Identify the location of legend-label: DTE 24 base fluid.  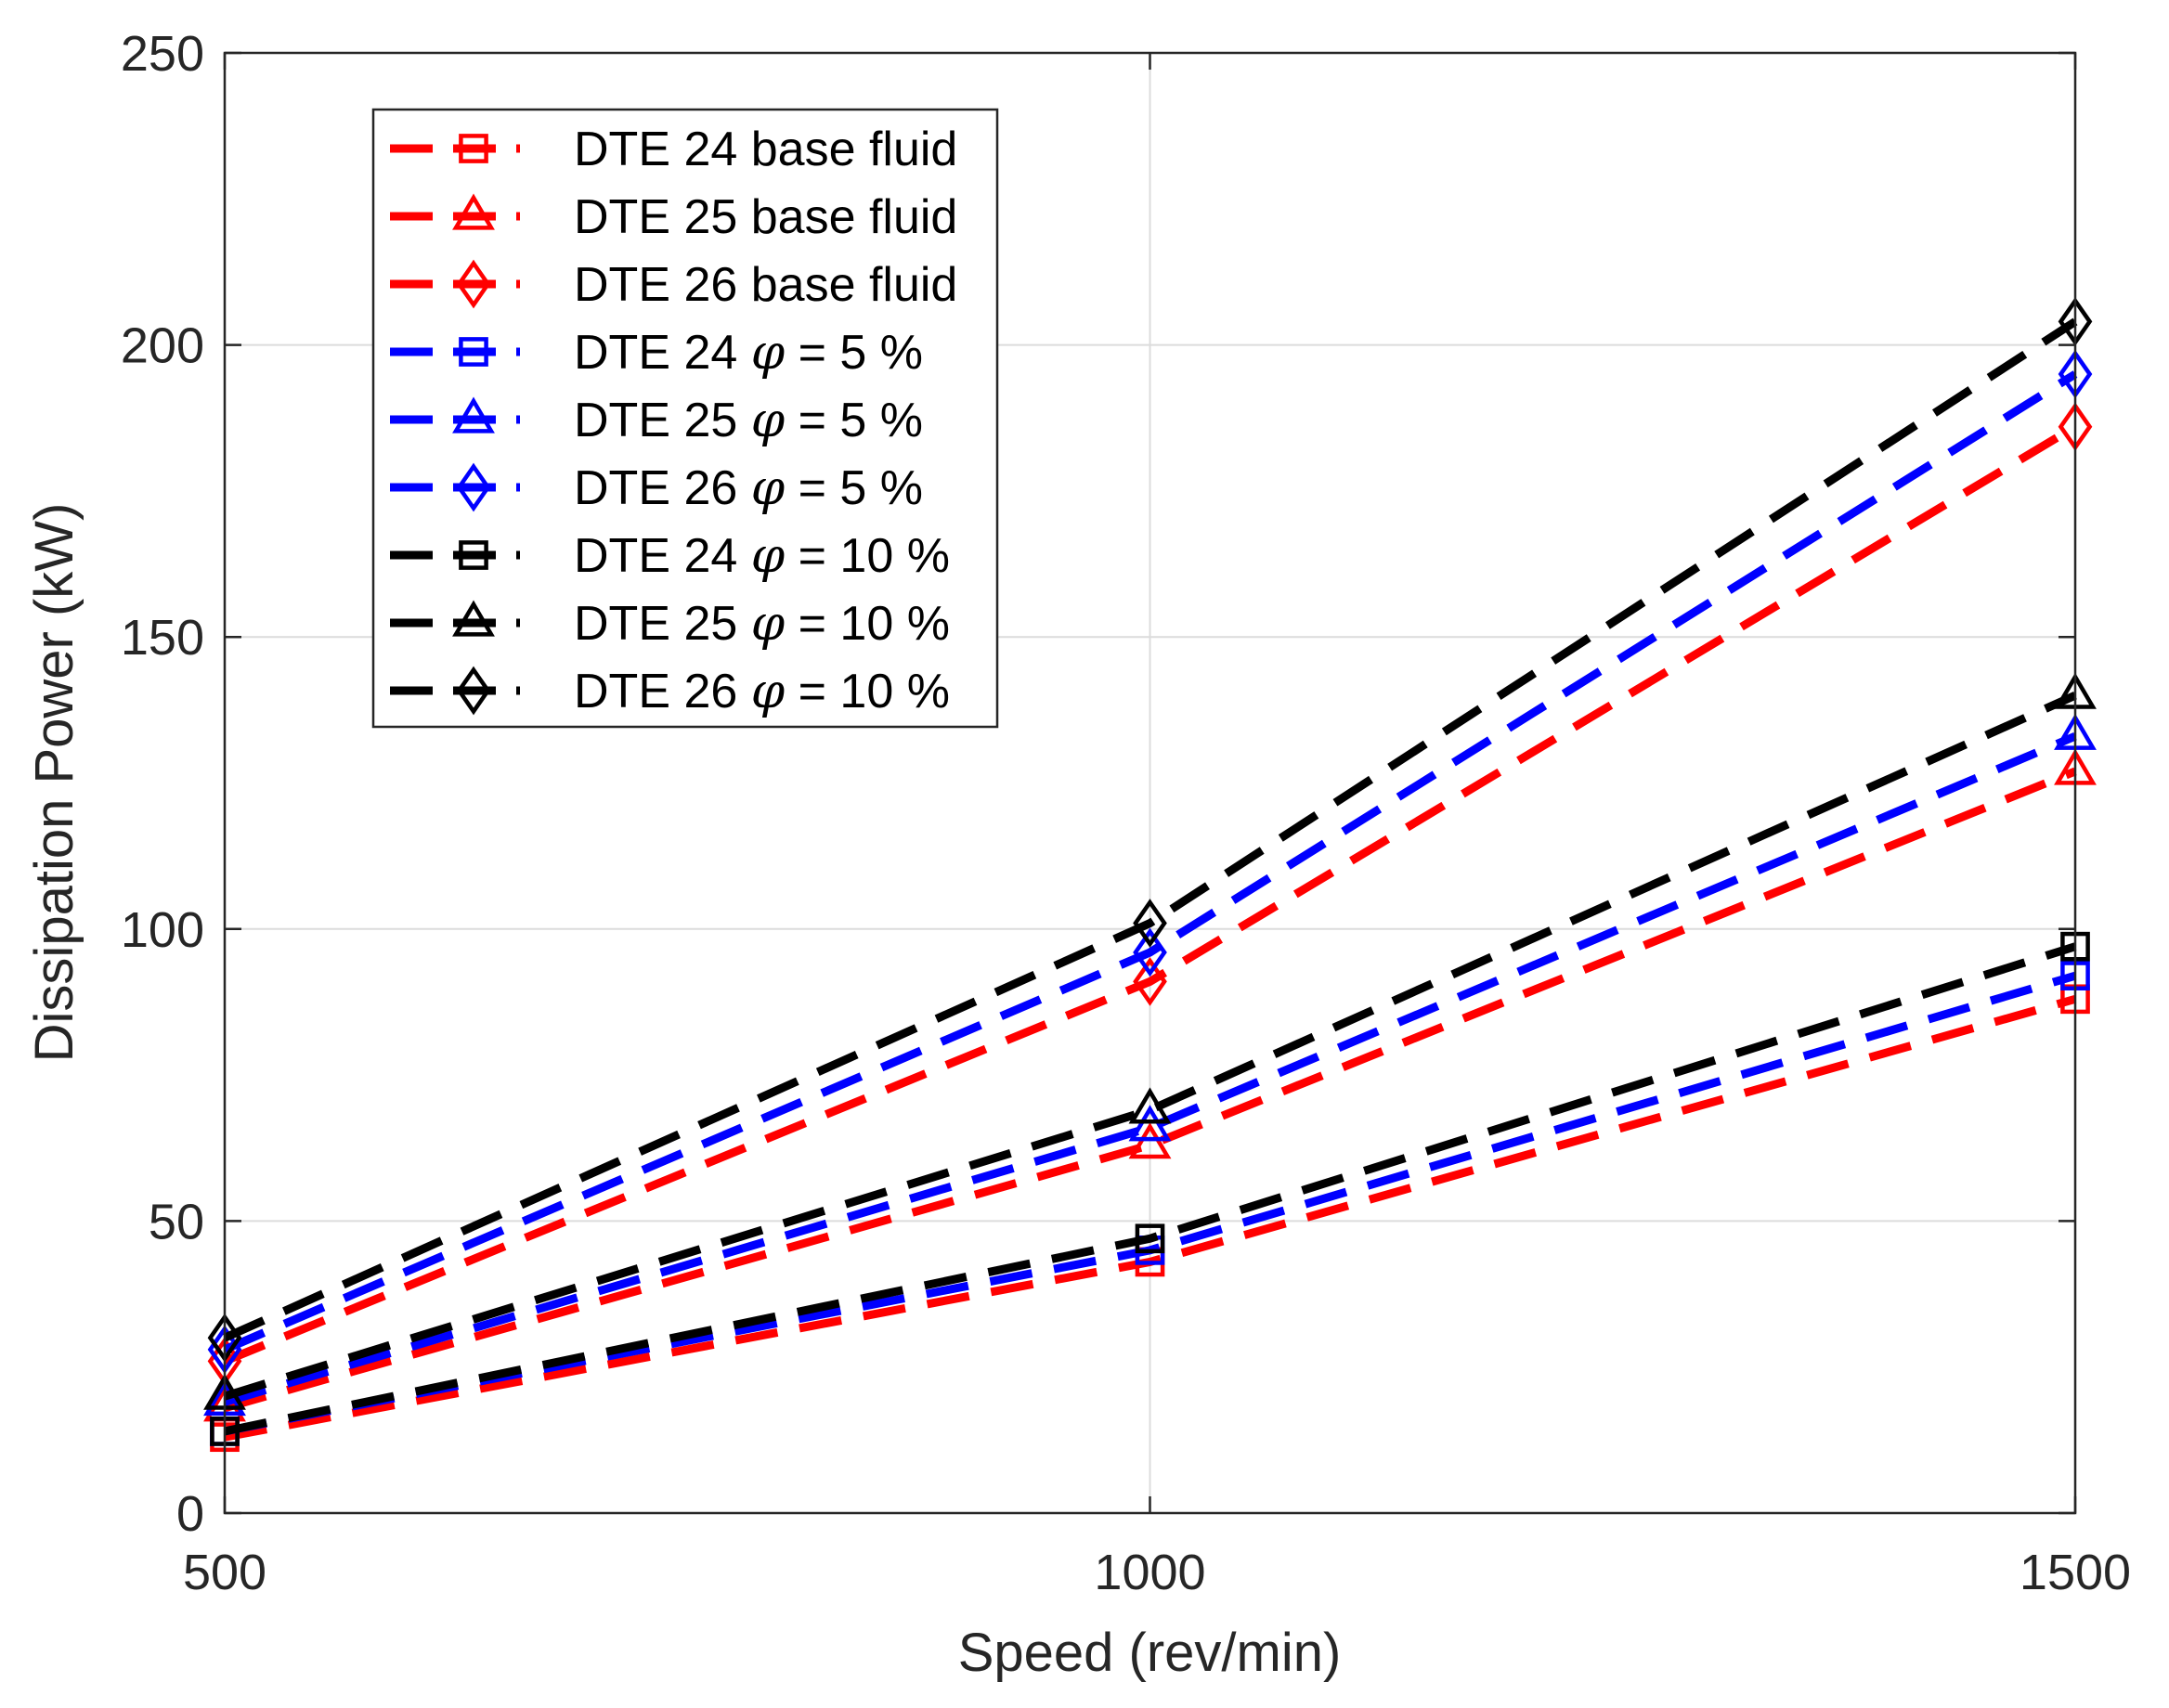
(765, 149).